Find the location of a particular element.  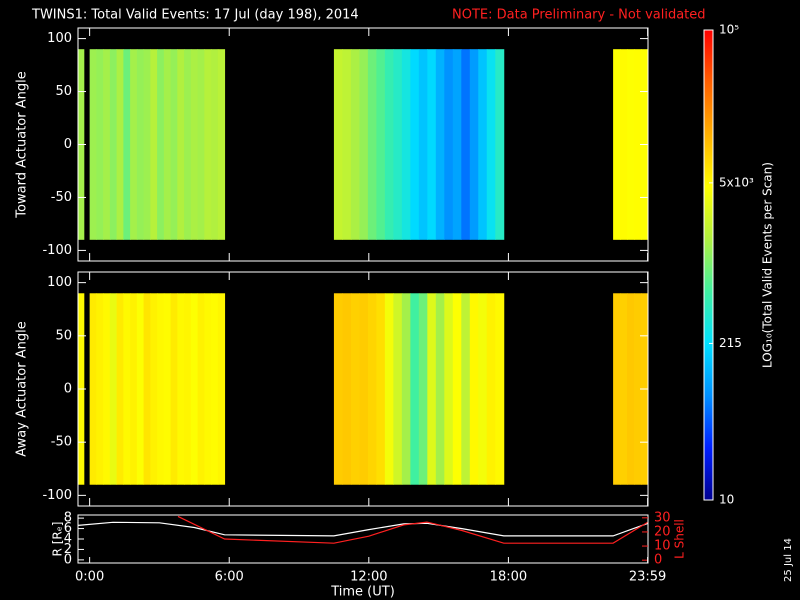

x-tick-label: 6:00 is located at coordinates (229, 577).